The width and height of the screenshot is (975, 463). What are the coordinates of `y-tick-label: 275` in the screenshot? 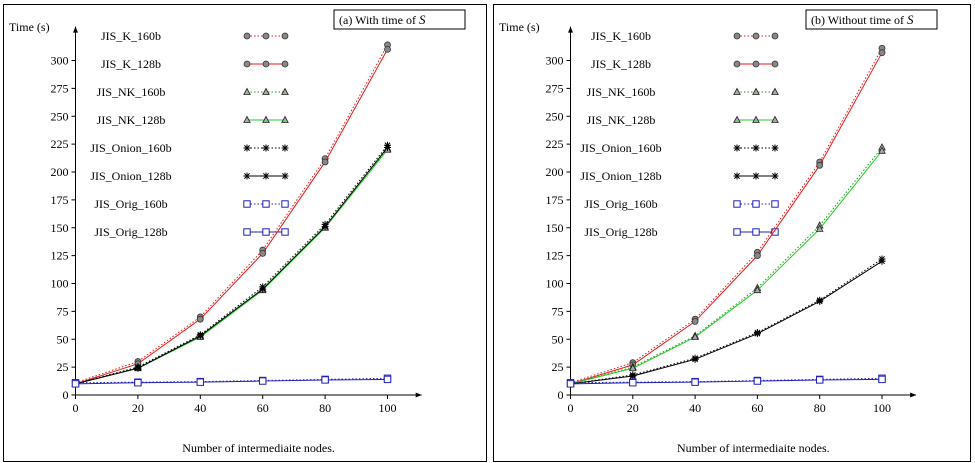 It's located at (555, 88).